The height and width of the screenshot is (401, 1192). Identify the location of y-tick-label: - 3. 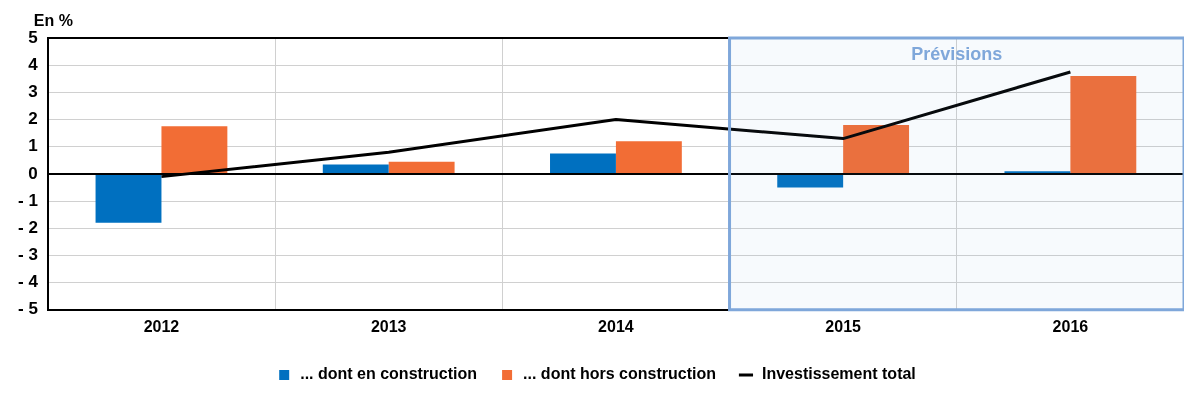
(28, 255).